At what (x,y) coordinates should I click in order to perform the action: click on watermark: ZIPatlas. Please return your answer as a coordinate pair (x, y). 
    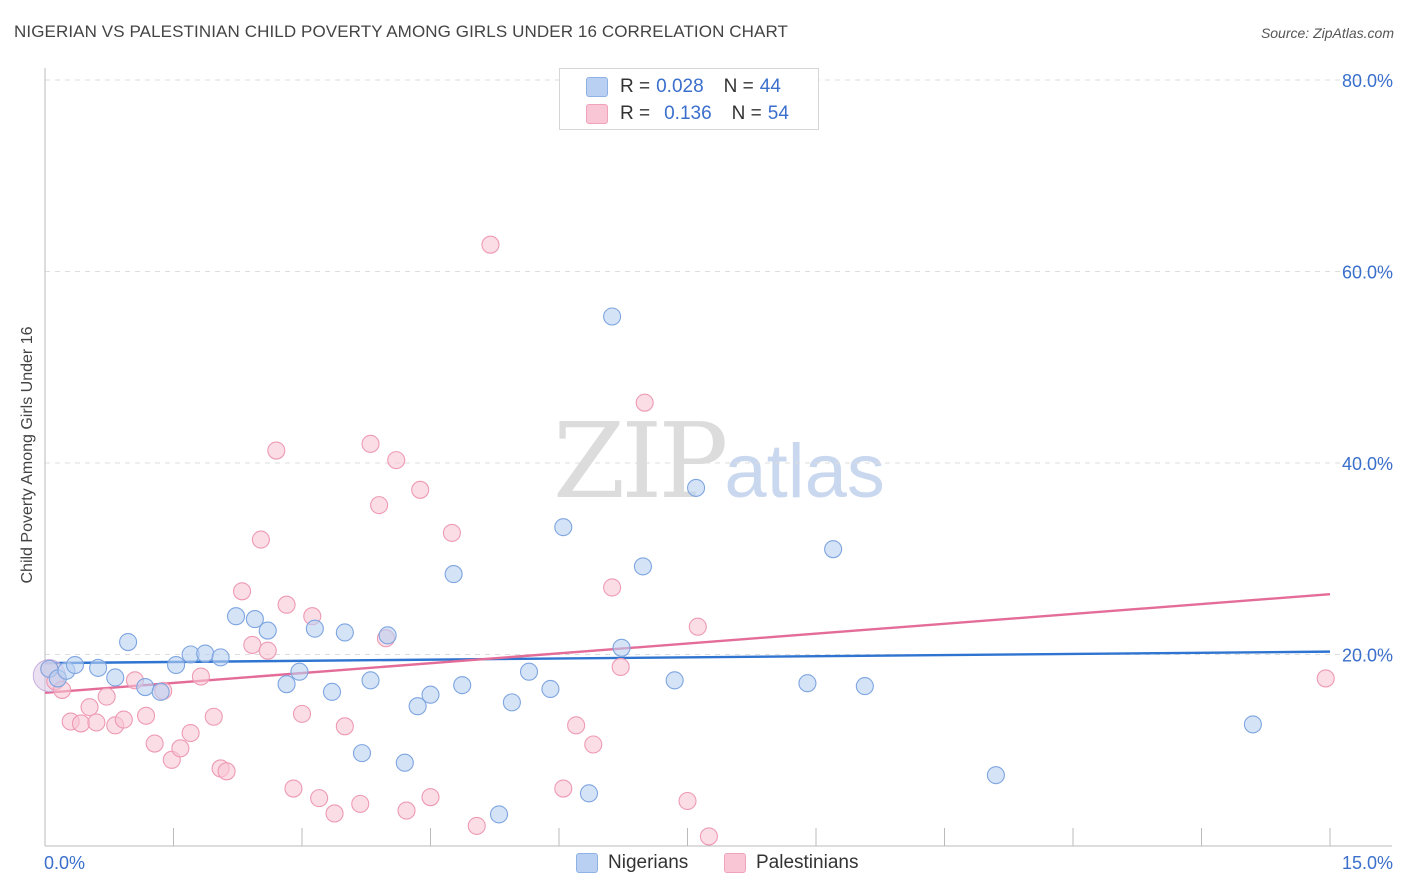
    Looking at the image, I should click on (719, 461).